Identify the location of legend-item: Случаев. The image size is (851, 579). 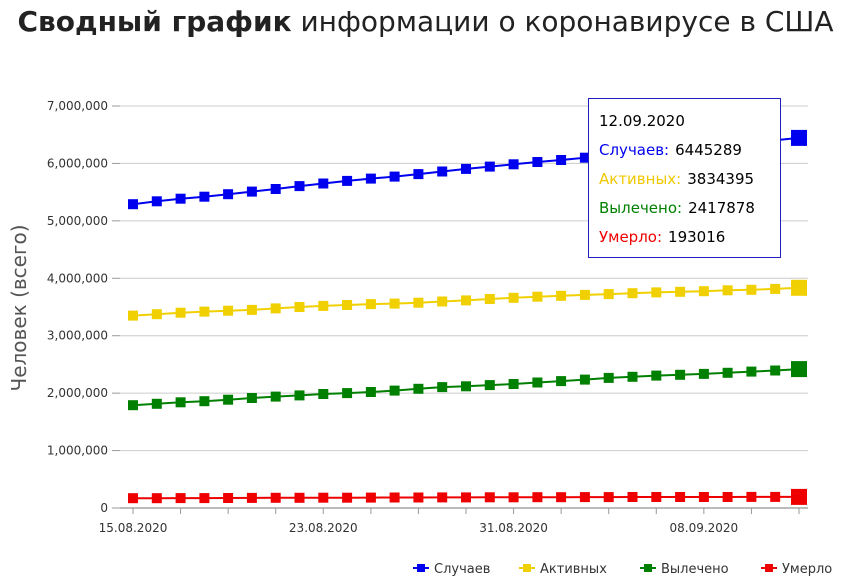
(451, 569).